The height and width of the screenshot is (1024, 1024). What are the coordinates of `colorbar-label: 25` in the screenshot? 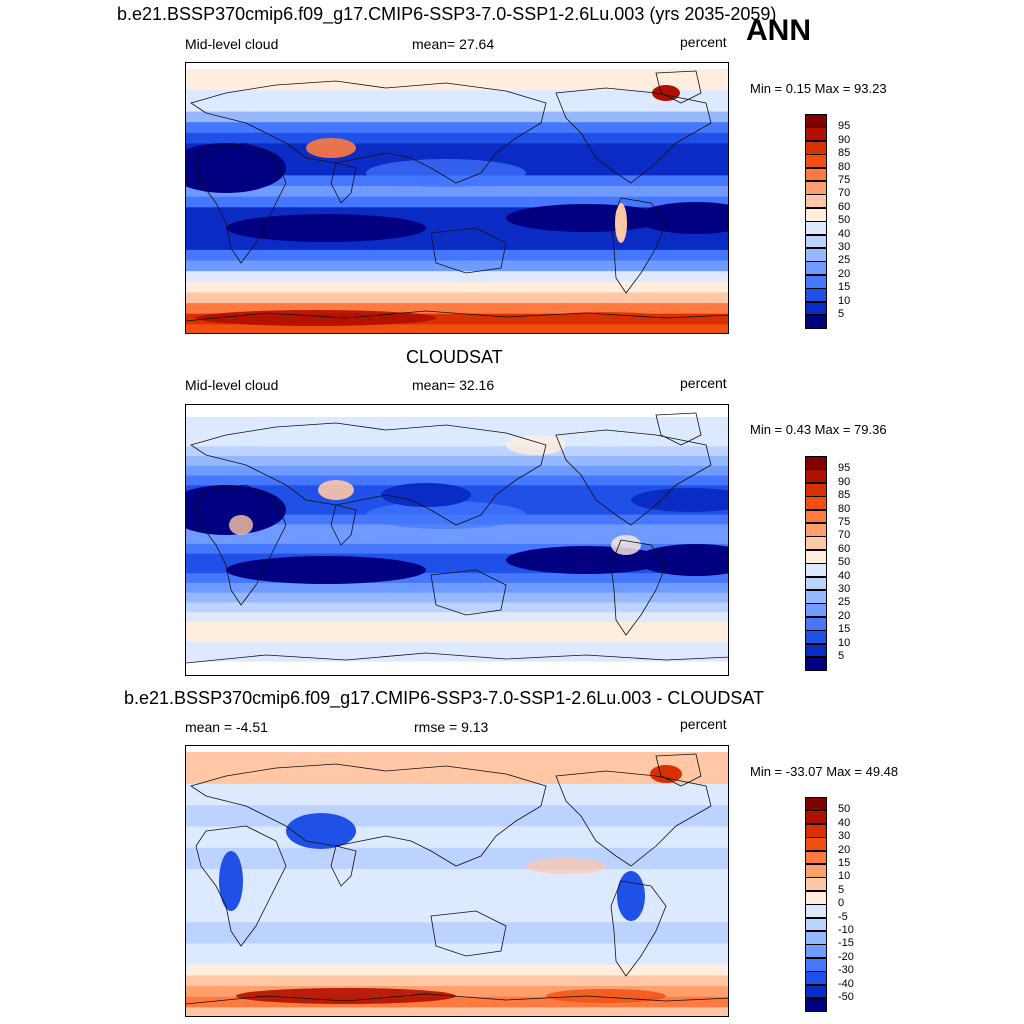 It's located at (844, 602).